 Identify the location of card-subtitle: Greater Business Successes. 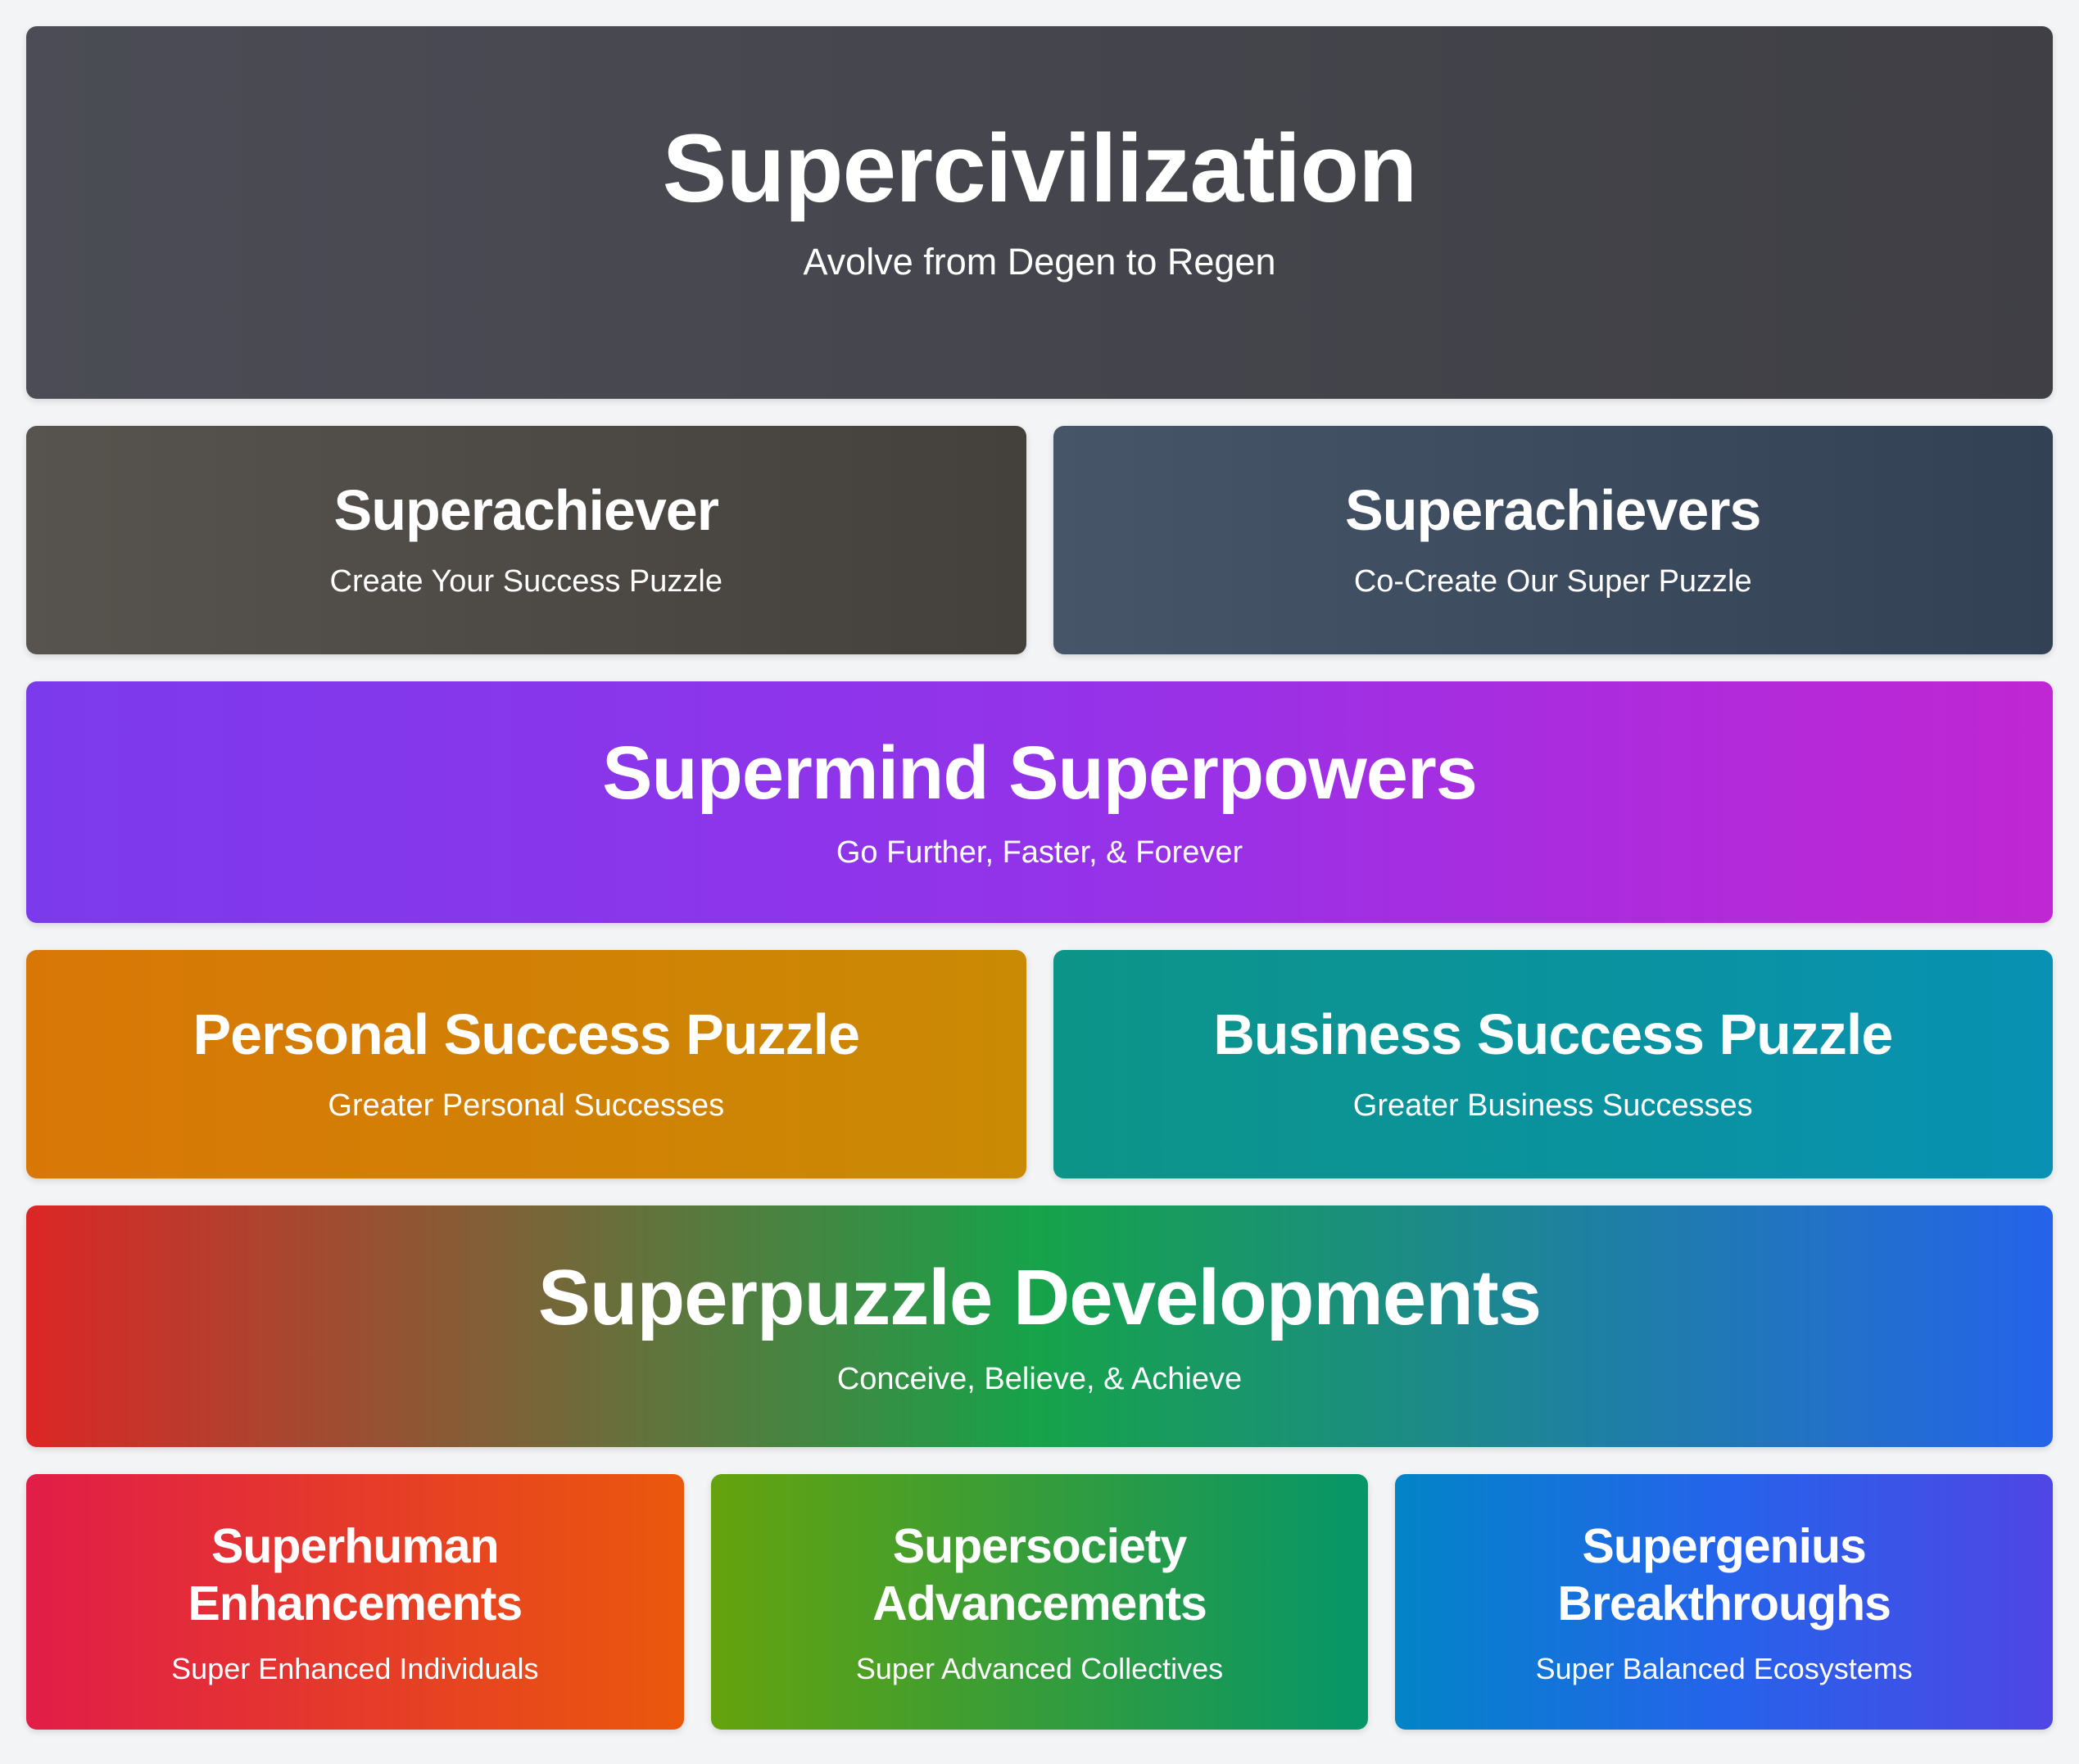
(1552, 1106).